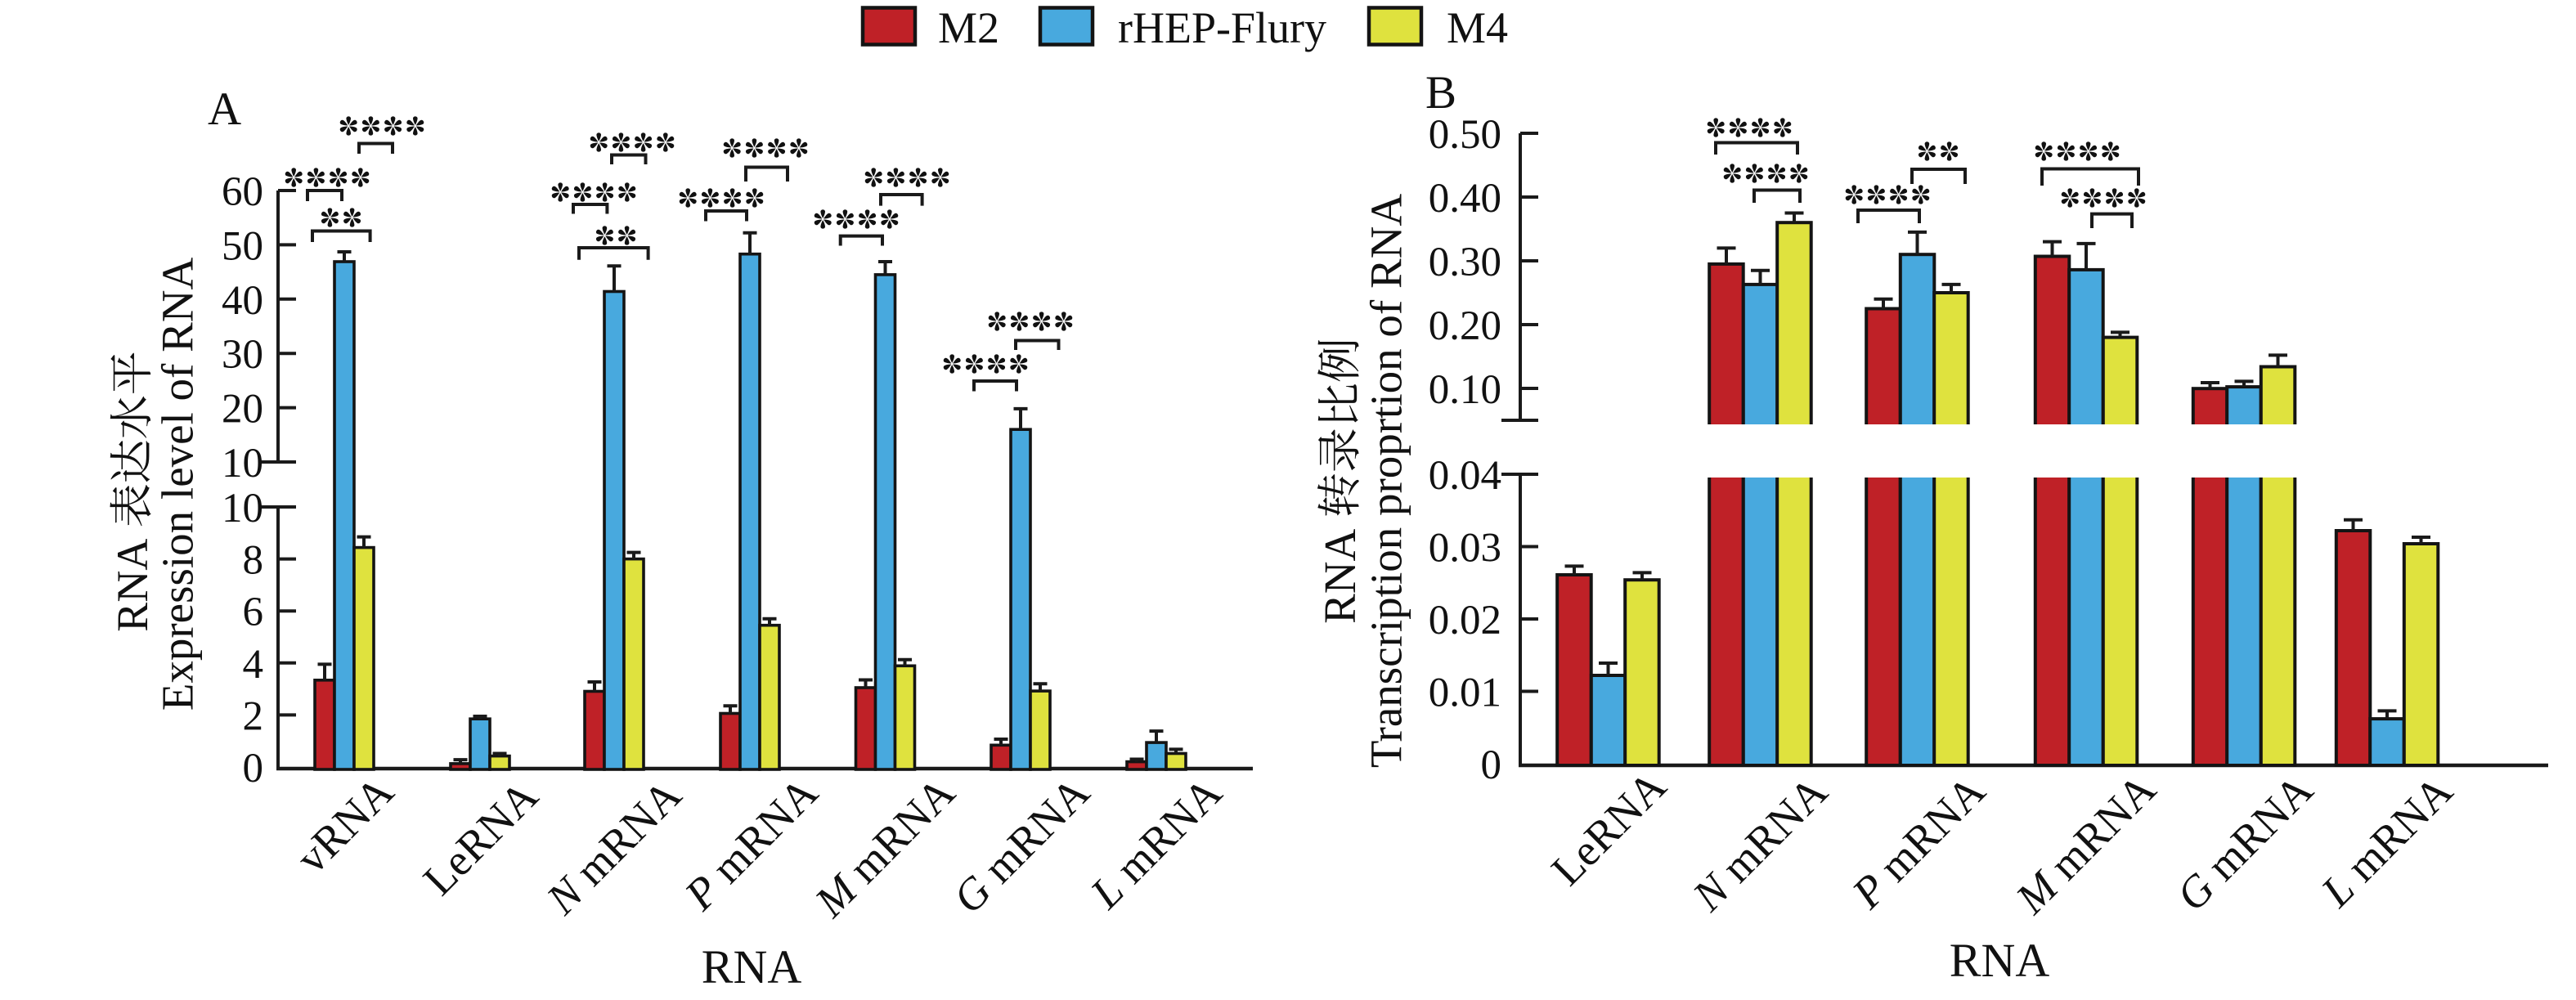 The image size is (2576, 1000). What do you see at coordinates (242, 192) in the screenshot?
I see `svg-text: 60` at bounding box center [242, 192].